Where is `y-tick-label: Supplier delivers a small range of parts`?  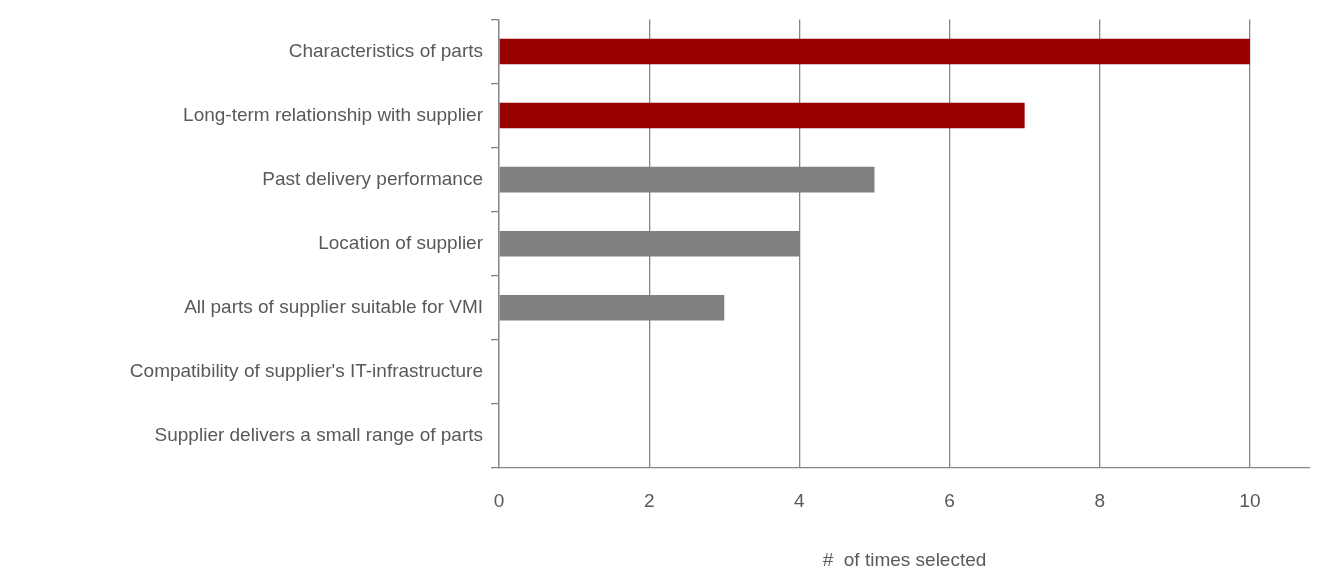 y-tick-label: Supplier delivers a small range of parts is located at coordinates (318, 435).